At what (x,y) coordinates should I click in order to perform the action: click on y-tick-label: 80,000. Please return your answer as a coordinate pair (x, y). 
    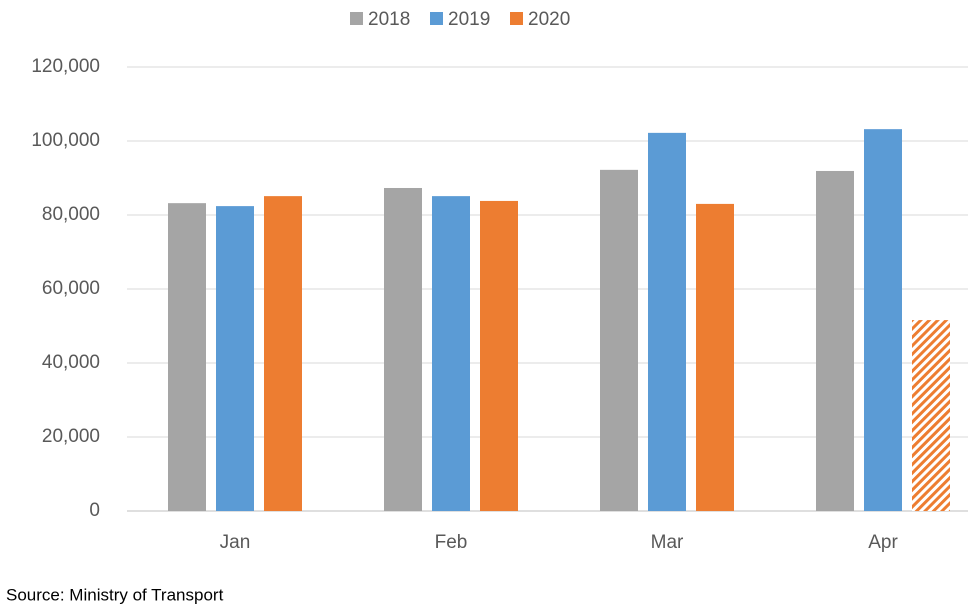
    Looking at the image, I should click on (71, 214).